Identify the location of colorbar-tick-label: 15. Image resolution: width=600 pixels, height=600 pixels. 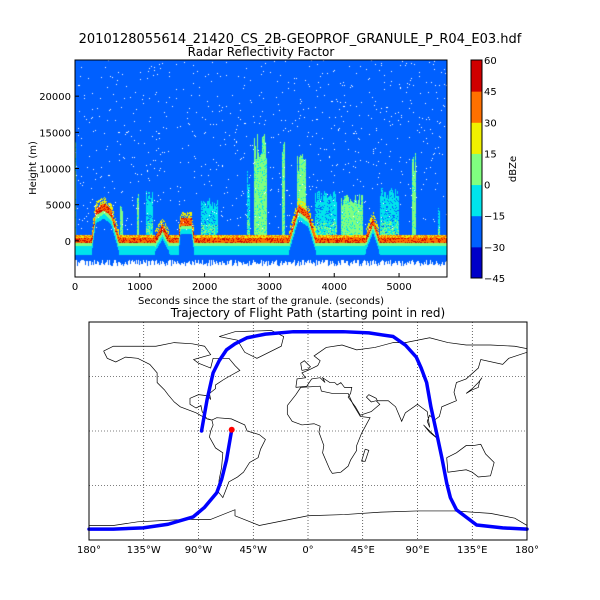
(490, 154).